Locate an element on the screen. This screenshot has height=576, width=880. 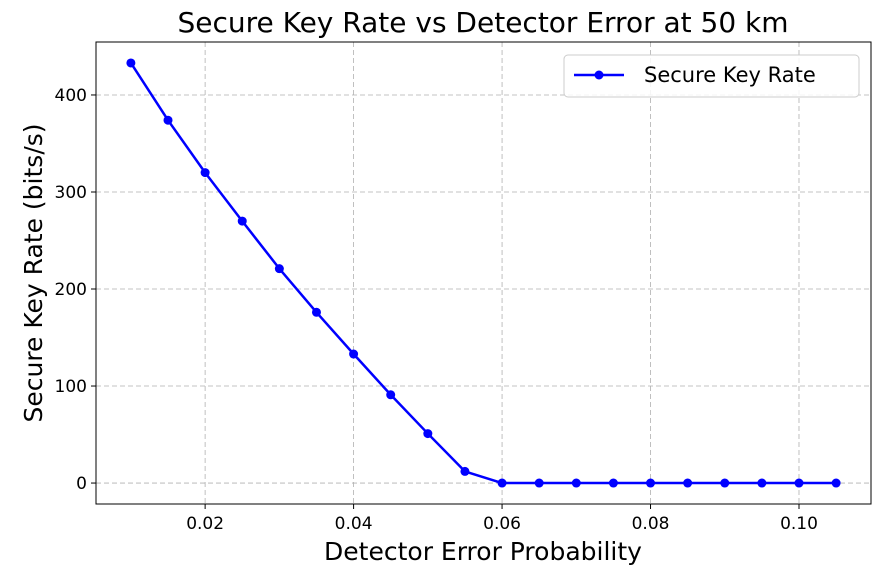
x-tick-label: 0.04 is located at coordinates (354, 524).